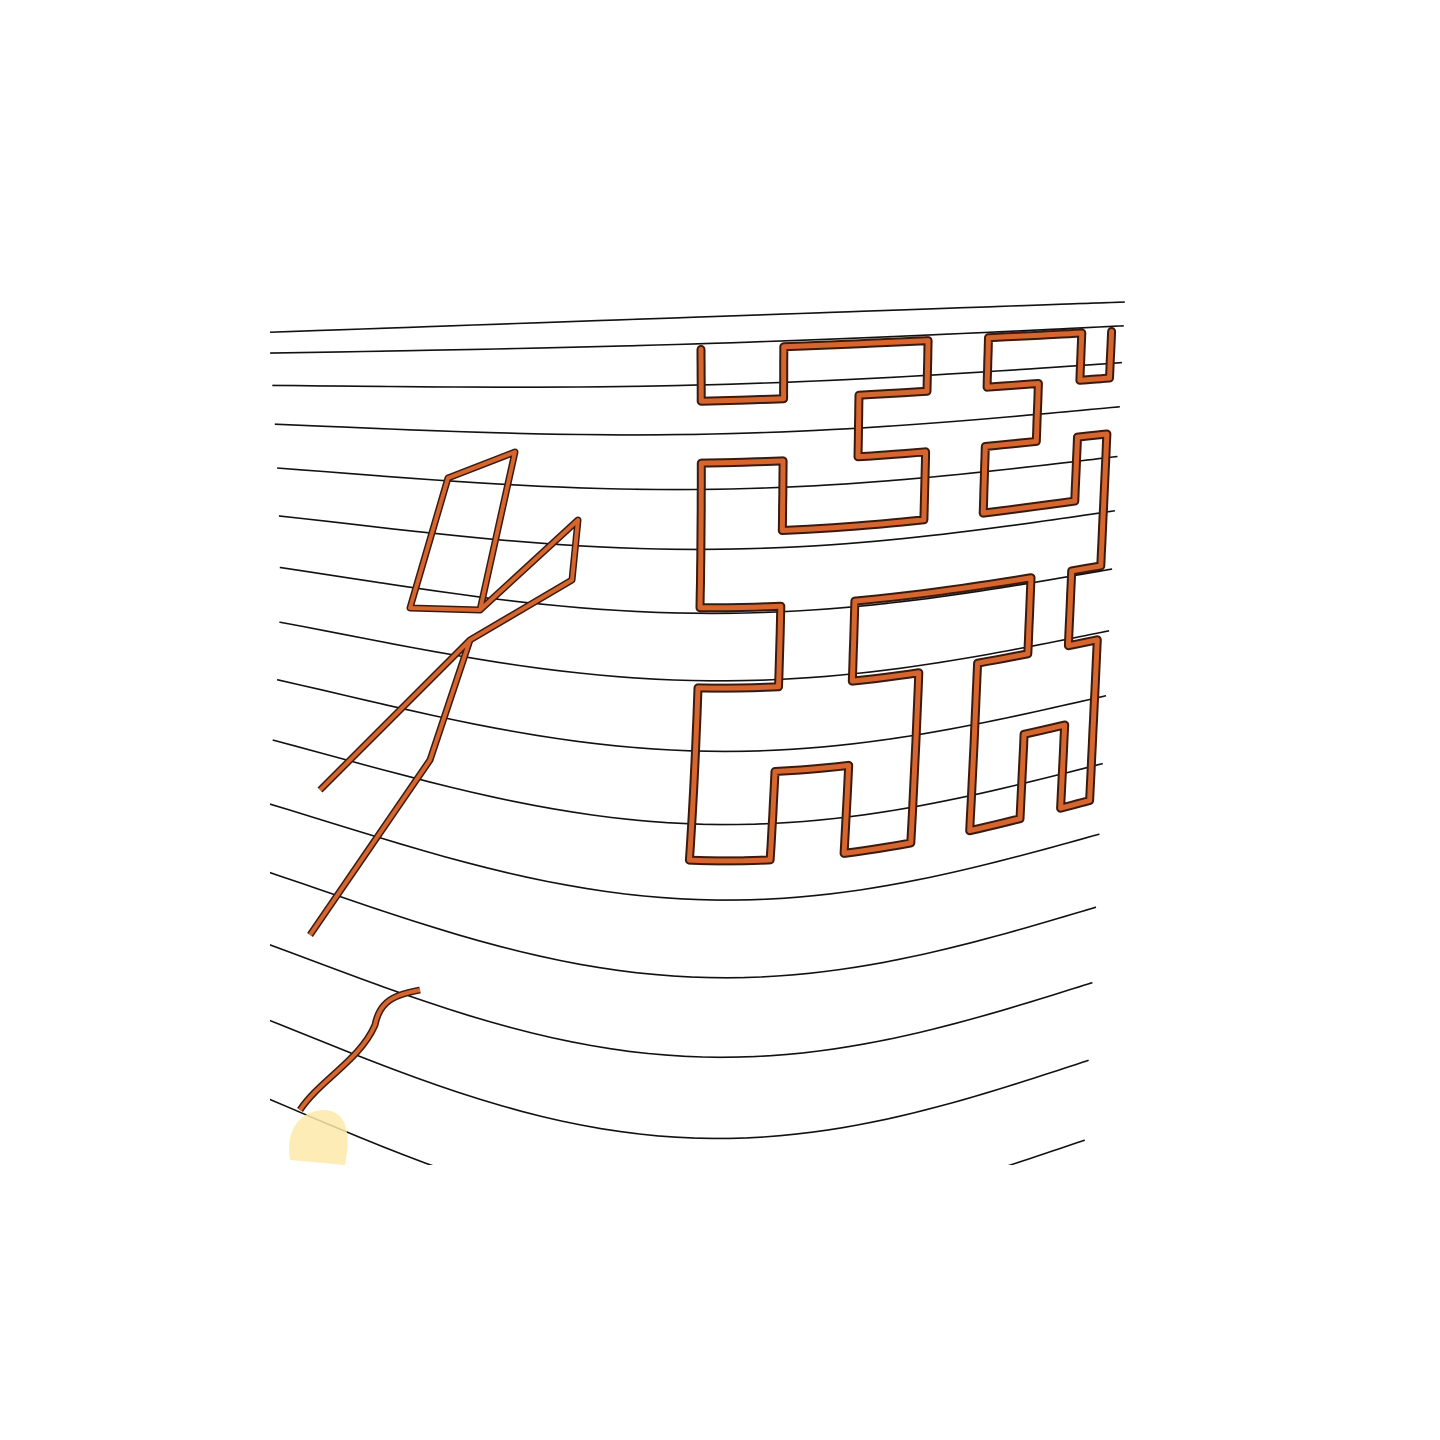 This screenshot has width=1440, height=1440. What do you see at coordinates (900, 596) in the screenshot?
I see `curve-fill` at bounding box center [900, 596].